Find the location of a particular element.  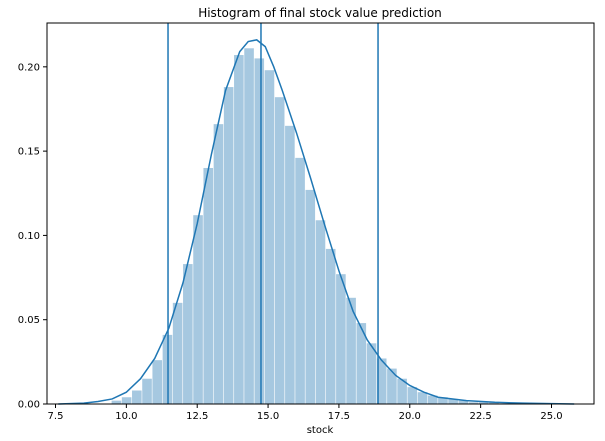

x-tick-label: 15.0 is located at coordinates (268, 416).